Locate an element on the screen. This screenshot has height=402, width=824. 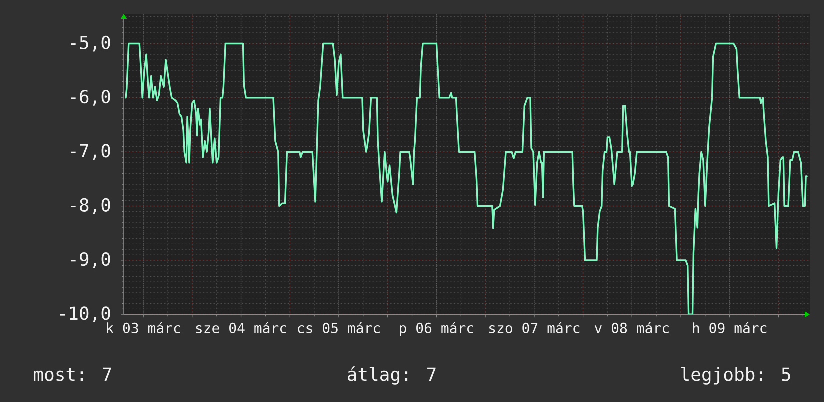
x-tick-label: sze 04 márc is located at coordinates (241, 328).